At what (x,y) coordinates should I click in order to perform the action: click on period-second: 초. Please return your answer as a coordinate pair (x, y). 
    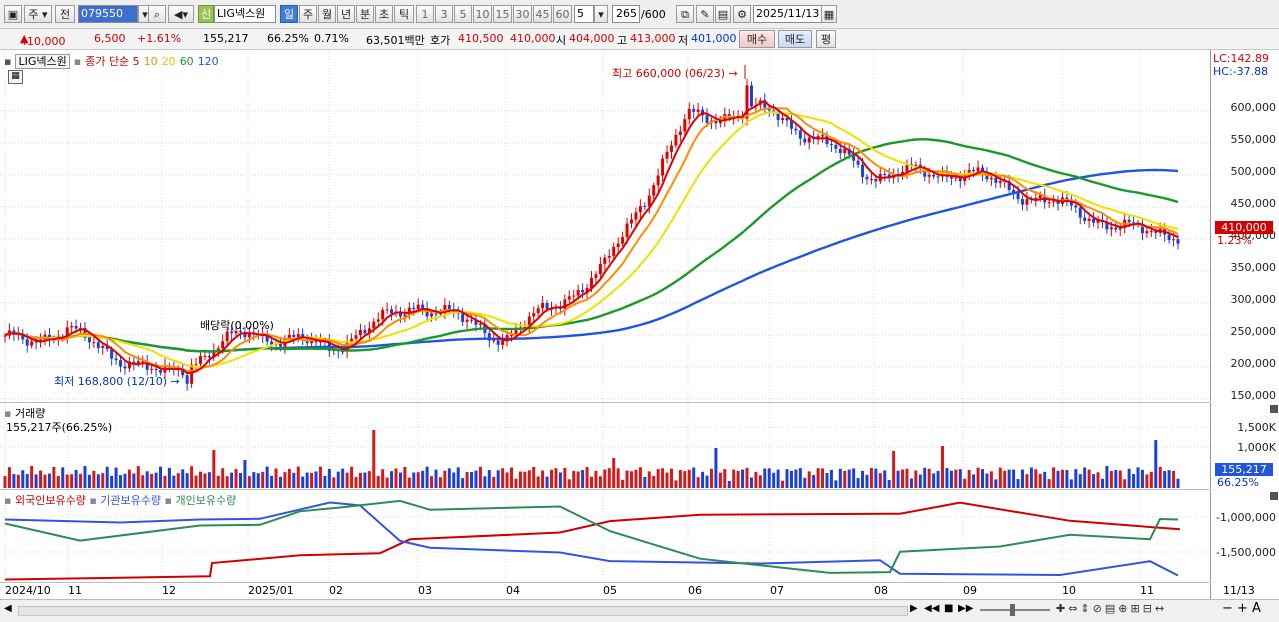
    Looking at the image, I should click on (384, 14).